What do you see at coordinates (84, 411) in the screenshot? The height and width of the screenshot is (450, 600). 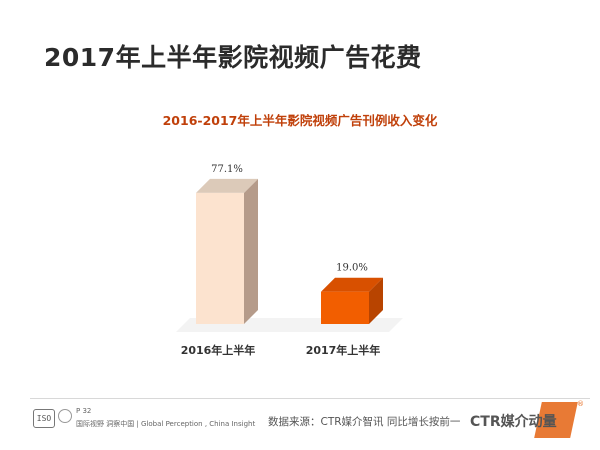 I see `page-number: P 32` at bounding box center [84, 411].